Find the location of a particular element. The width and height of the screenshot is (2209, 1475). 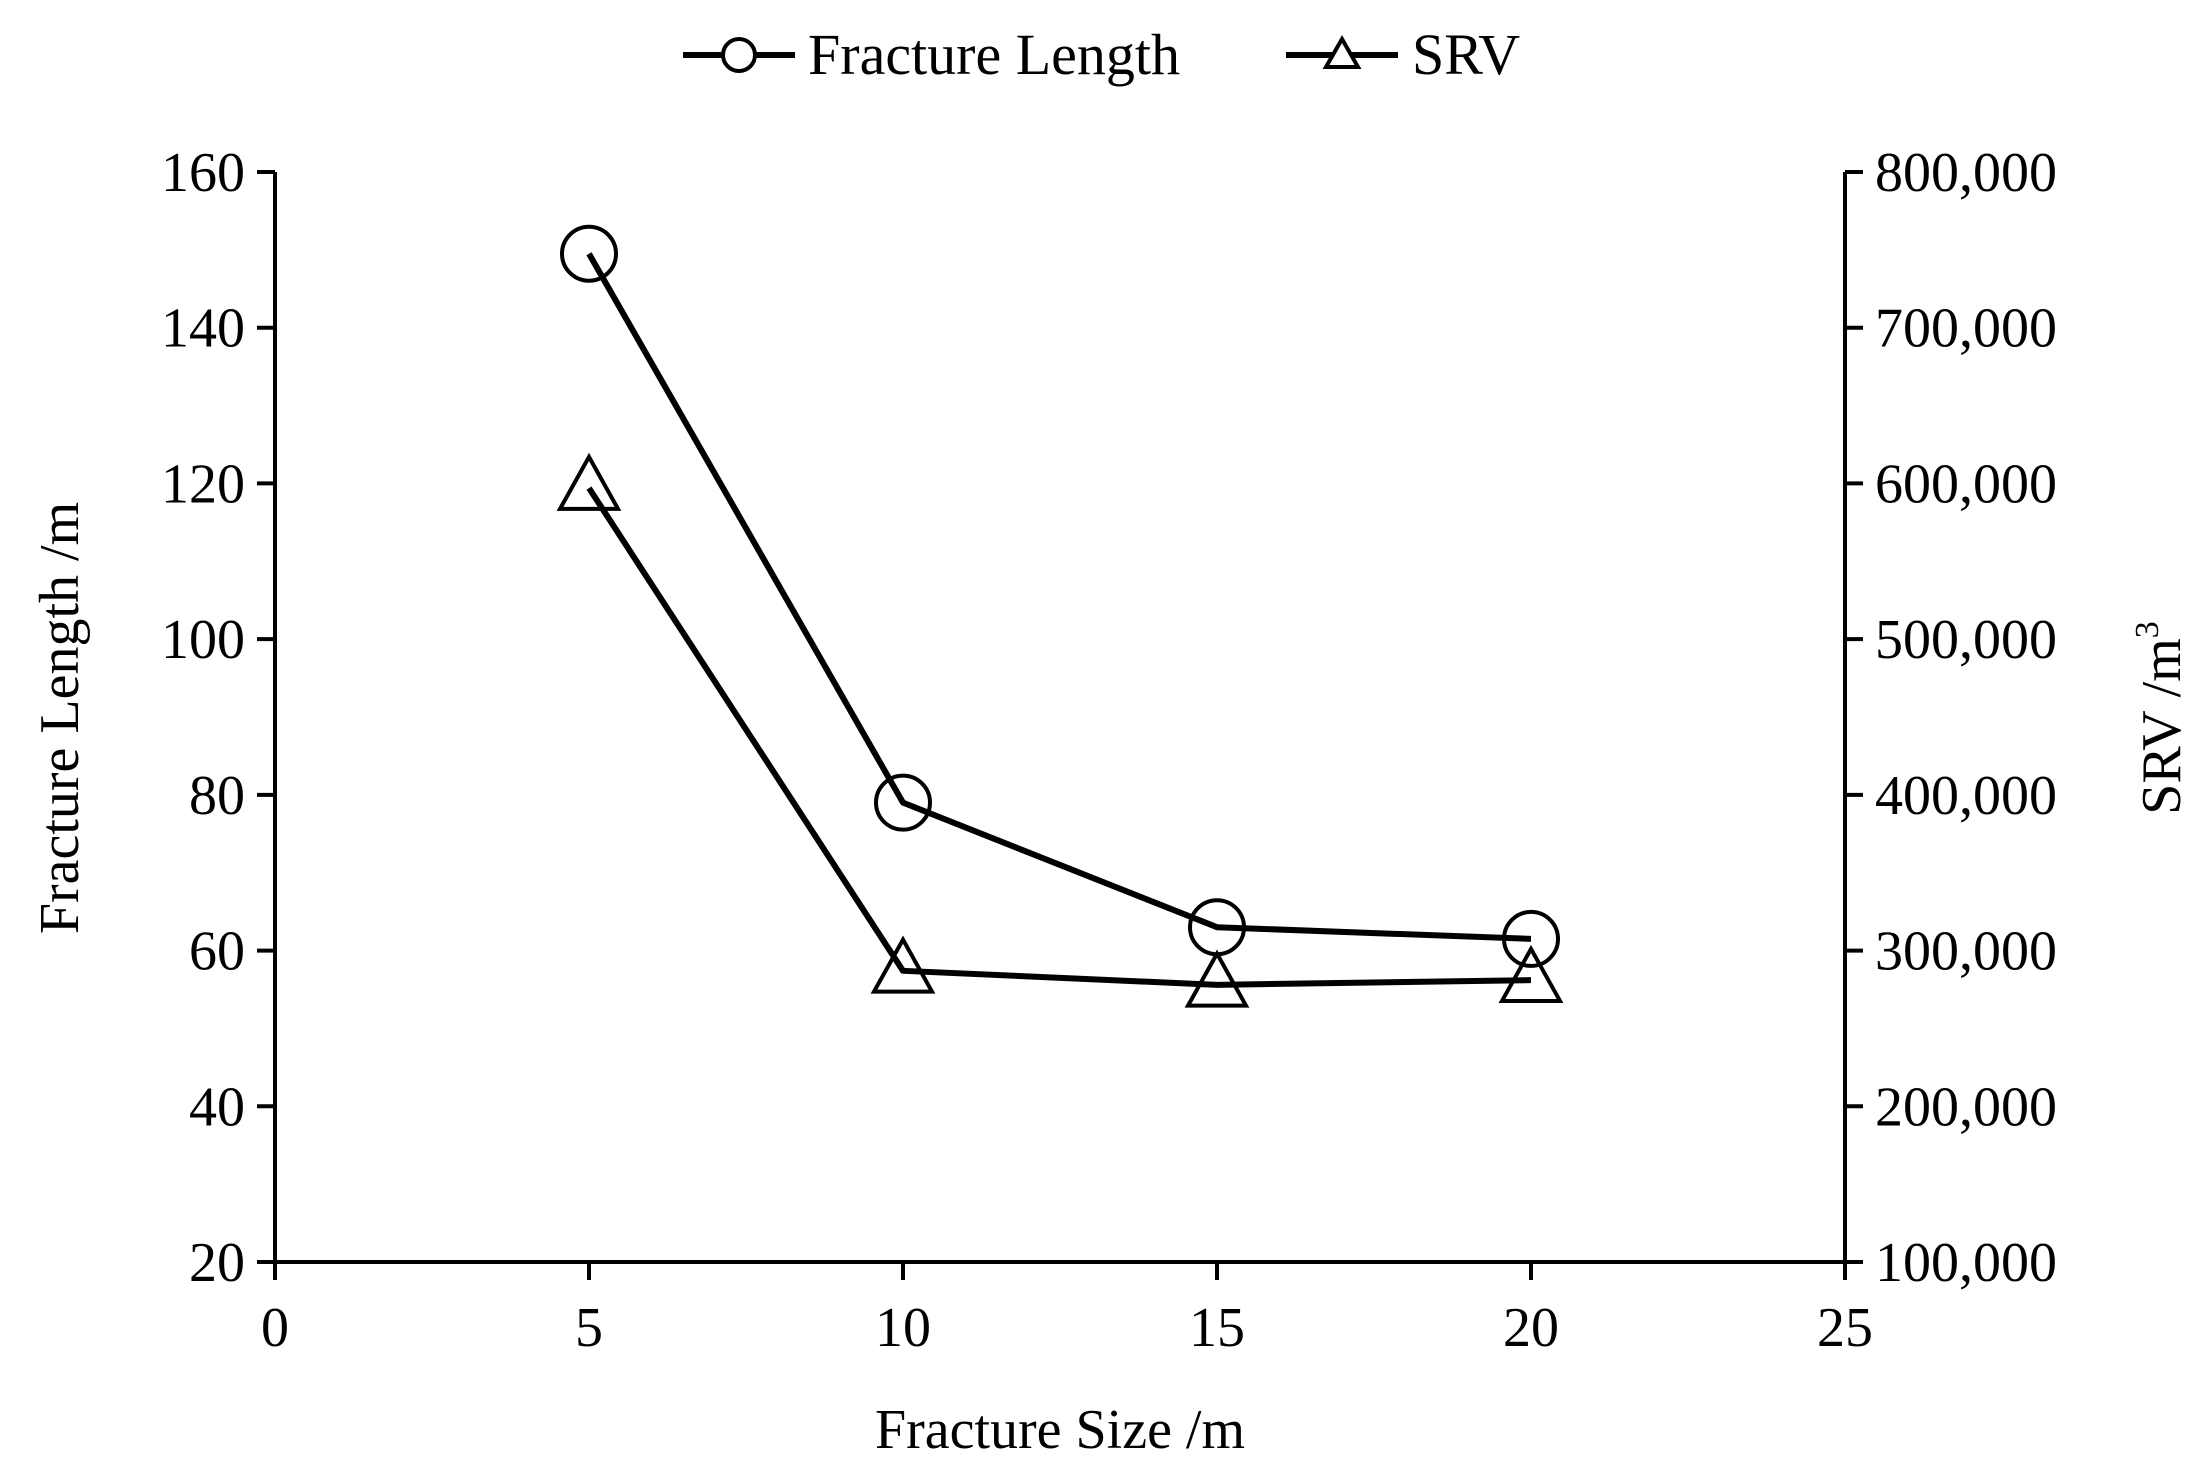

y-left-tick-label: 140 is located at coordinates (203, 329).